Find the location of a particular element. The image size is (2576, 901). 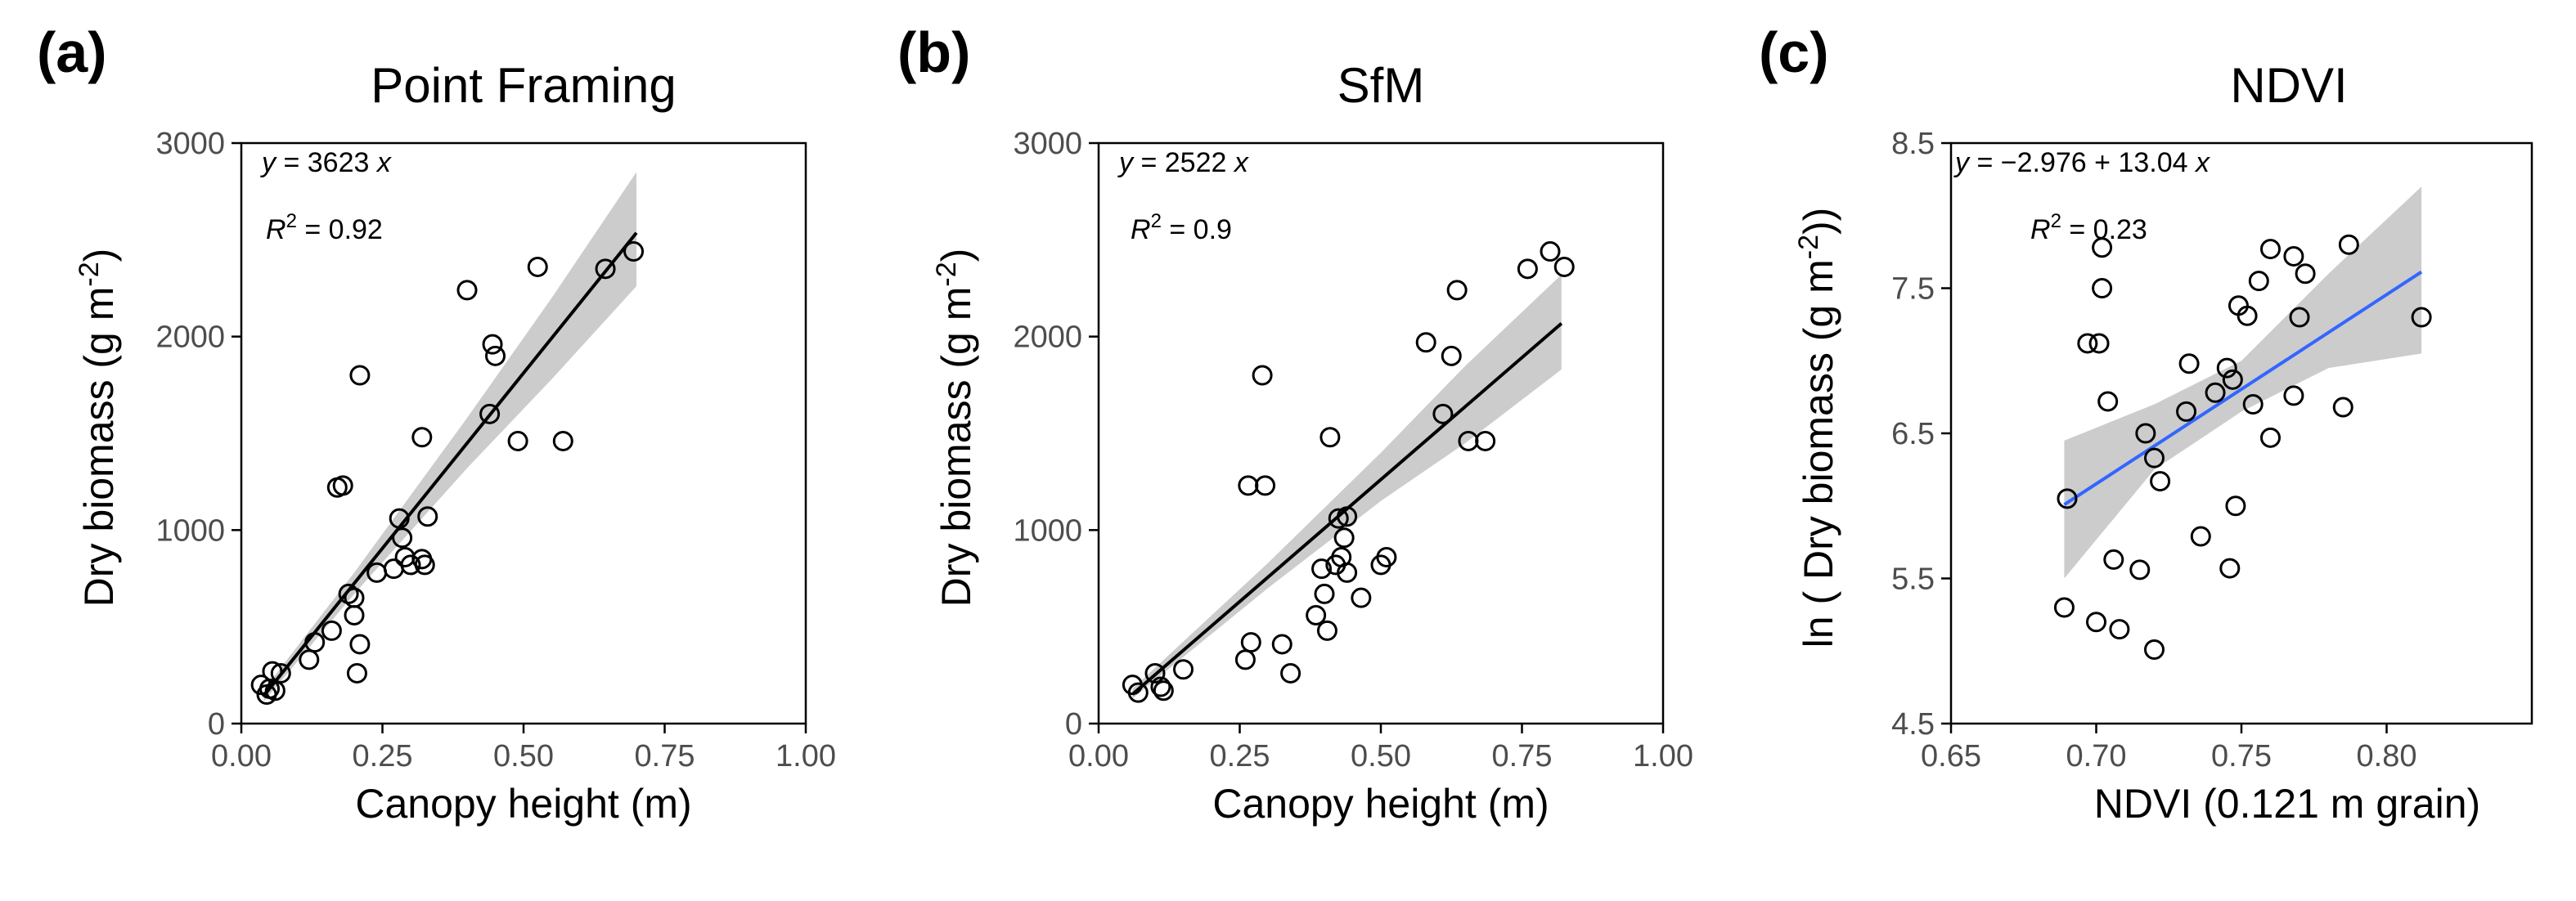

r-squared-label: R2 = 0.9 is located at coordinates (1181, 227).